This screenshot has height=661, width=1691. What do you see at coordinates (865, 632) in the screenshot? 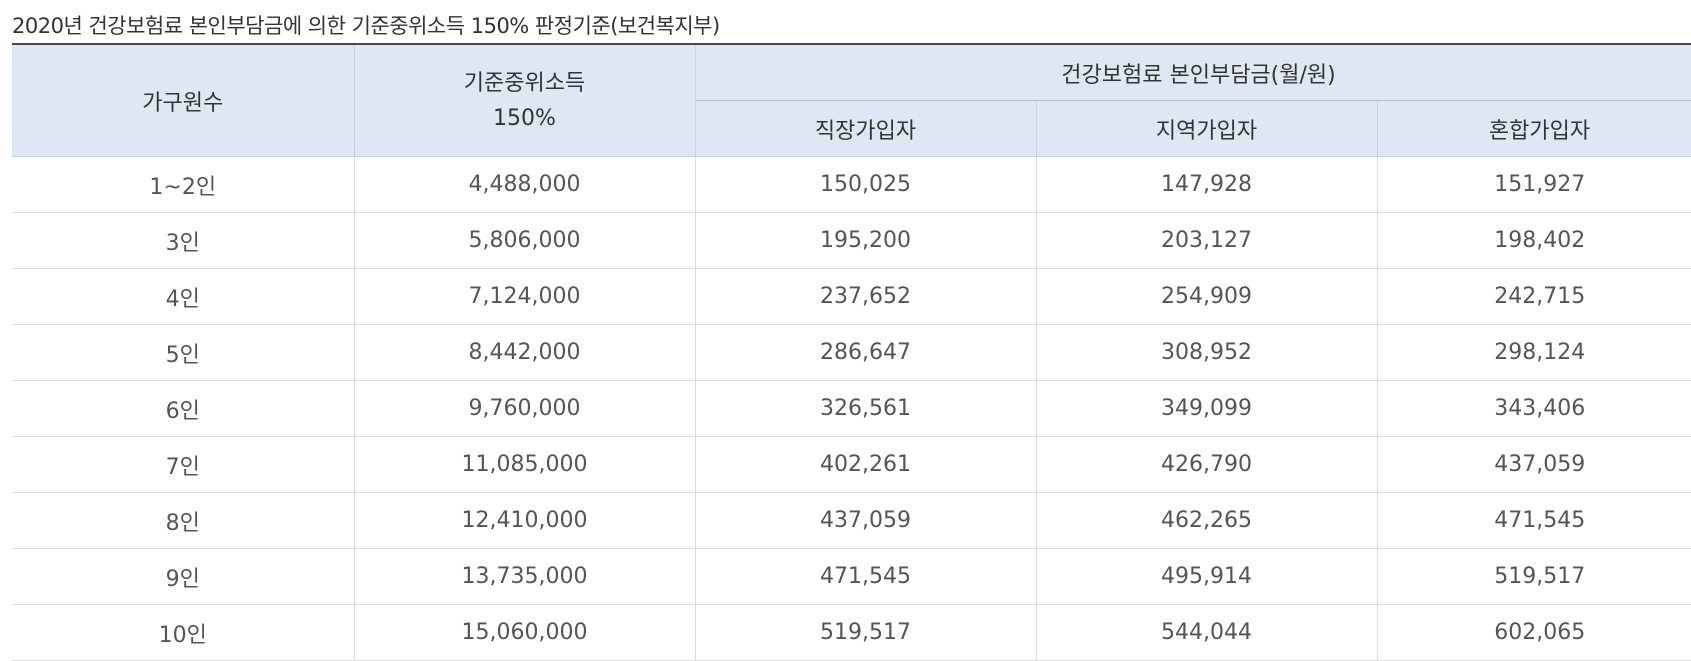
I see `cell-employee: 519,517` at bounding box center [865, 632].